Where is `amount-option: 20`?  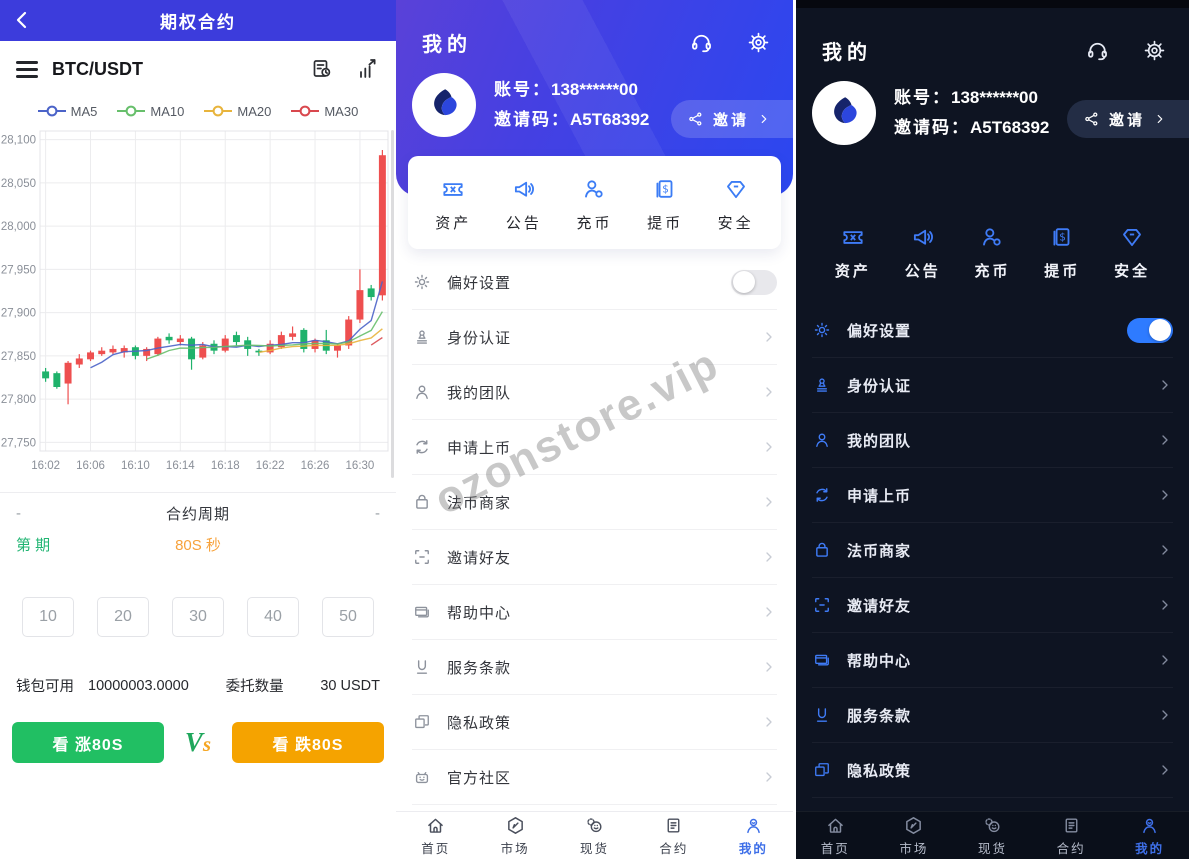 amount-option: 20 is located at coordinates (123, 617).